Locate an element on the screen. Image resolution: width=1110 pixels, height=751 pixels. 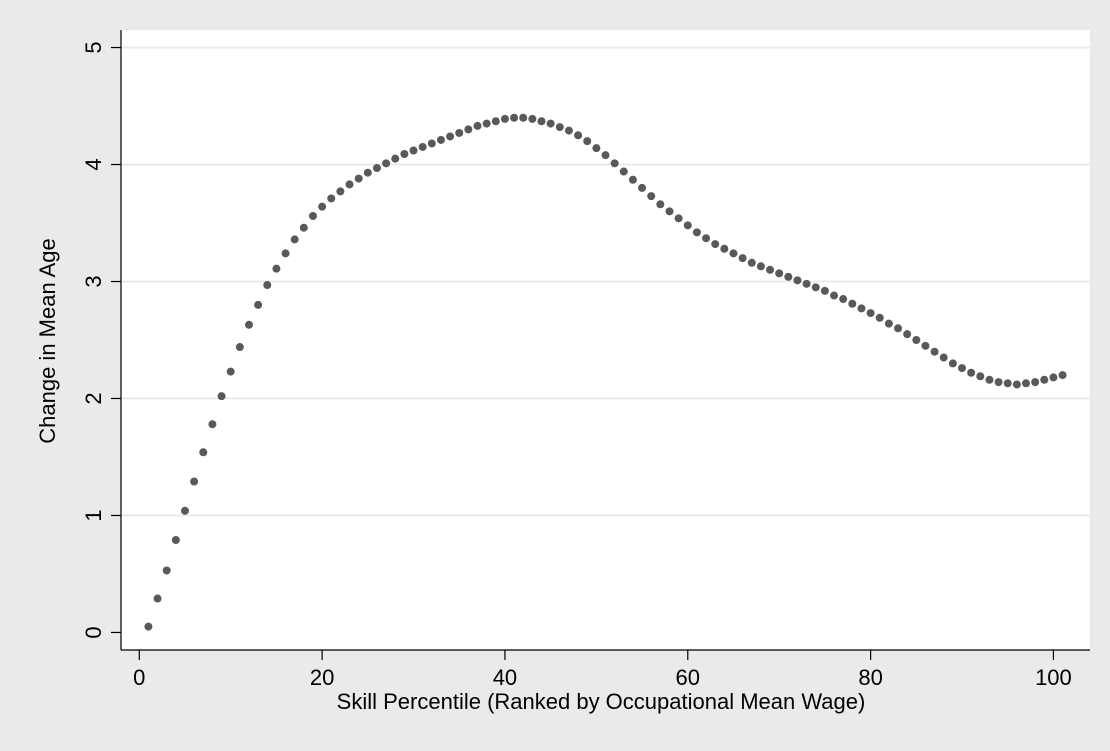
y-tick-label: 3 is located at coordinates (93, 281).